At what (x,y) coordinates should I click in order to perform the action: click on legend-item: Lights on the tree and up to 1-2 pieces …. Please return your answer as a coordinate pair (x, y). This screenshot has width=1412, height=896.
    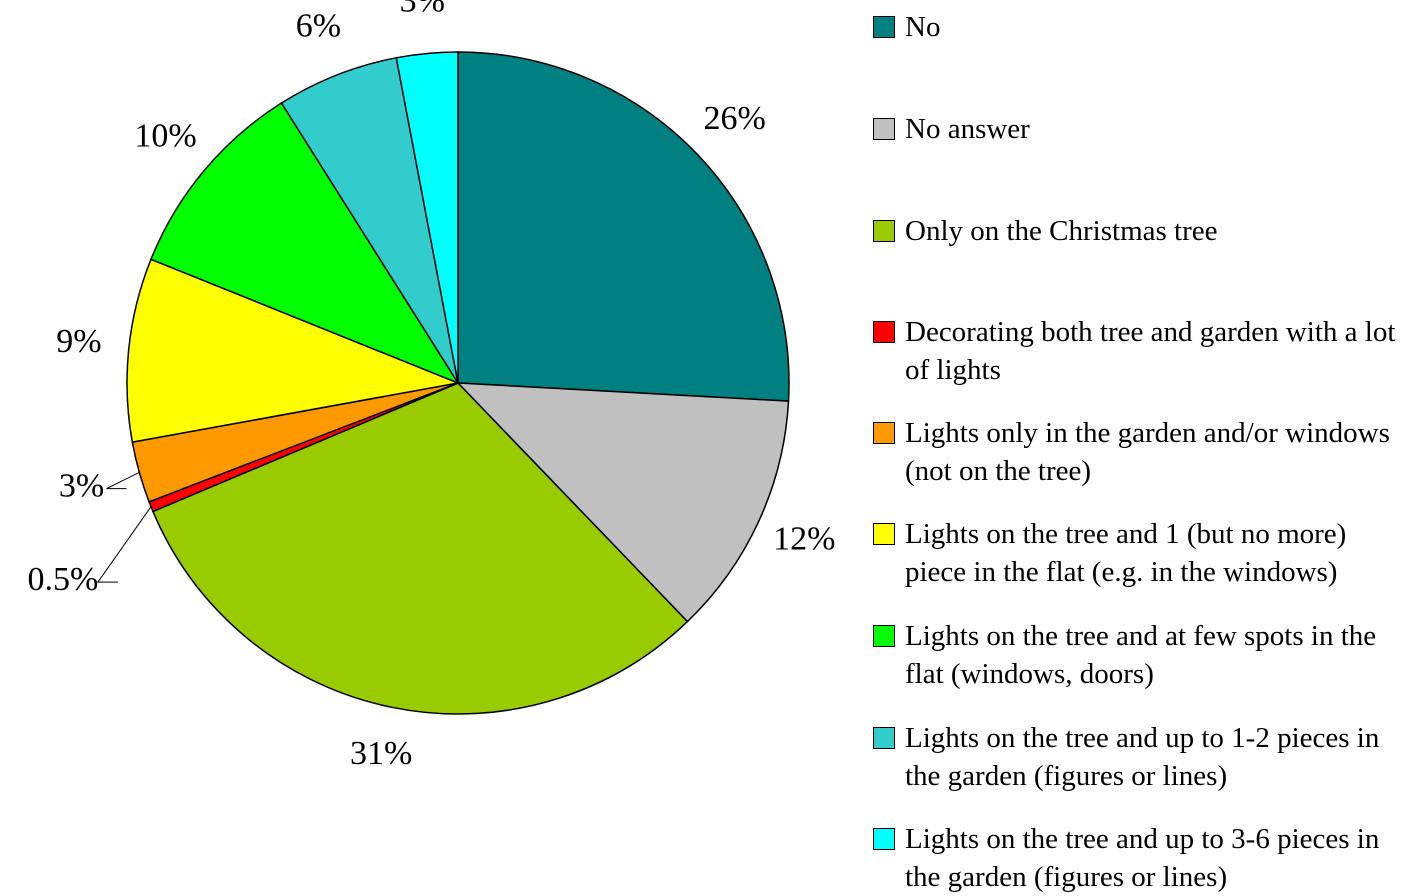
    Looking at the image, I should click on (1138, 757).